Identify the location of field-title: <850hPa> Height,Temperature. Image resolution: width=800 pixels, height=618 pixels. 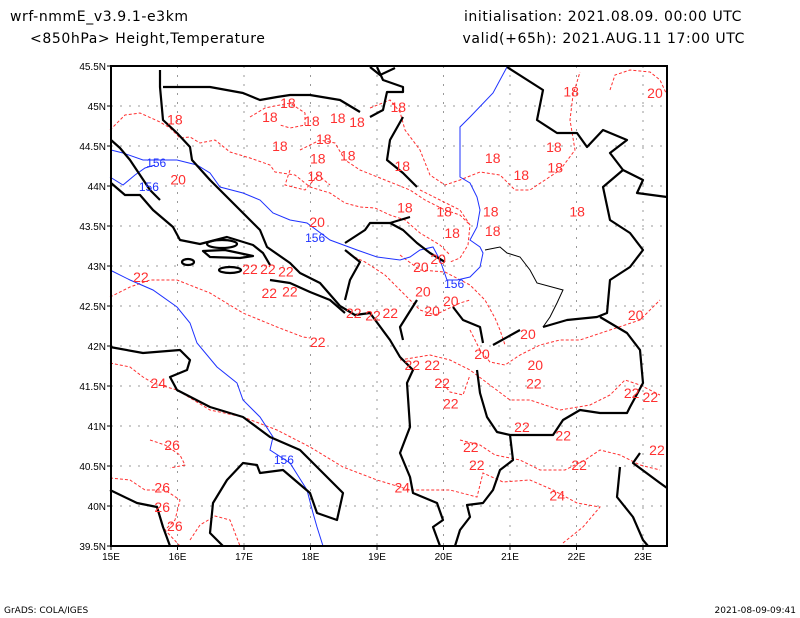
(148, 39).